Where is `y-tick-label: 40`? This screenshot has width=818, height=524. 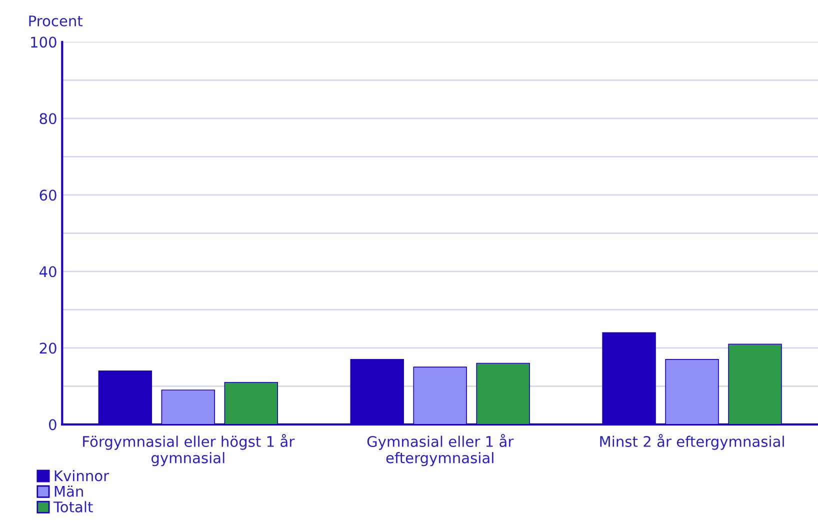
y-tick-label: 40 is located at coordinates (47, 272).